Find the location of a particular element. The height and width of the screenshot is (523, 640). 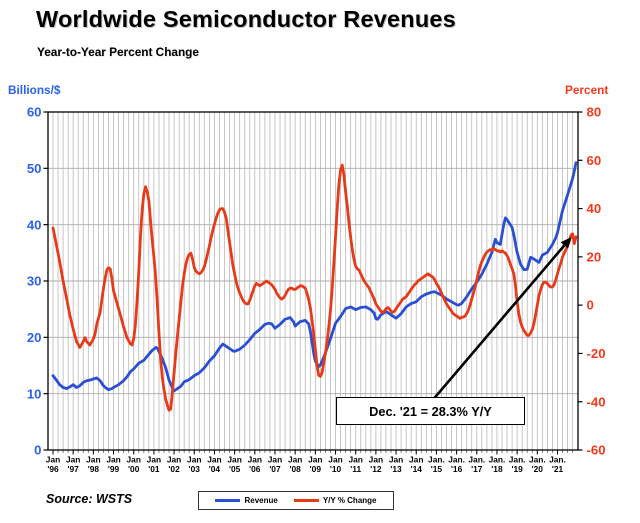

left-axis-title: Billions/$ is located at coordinates (34, 90).